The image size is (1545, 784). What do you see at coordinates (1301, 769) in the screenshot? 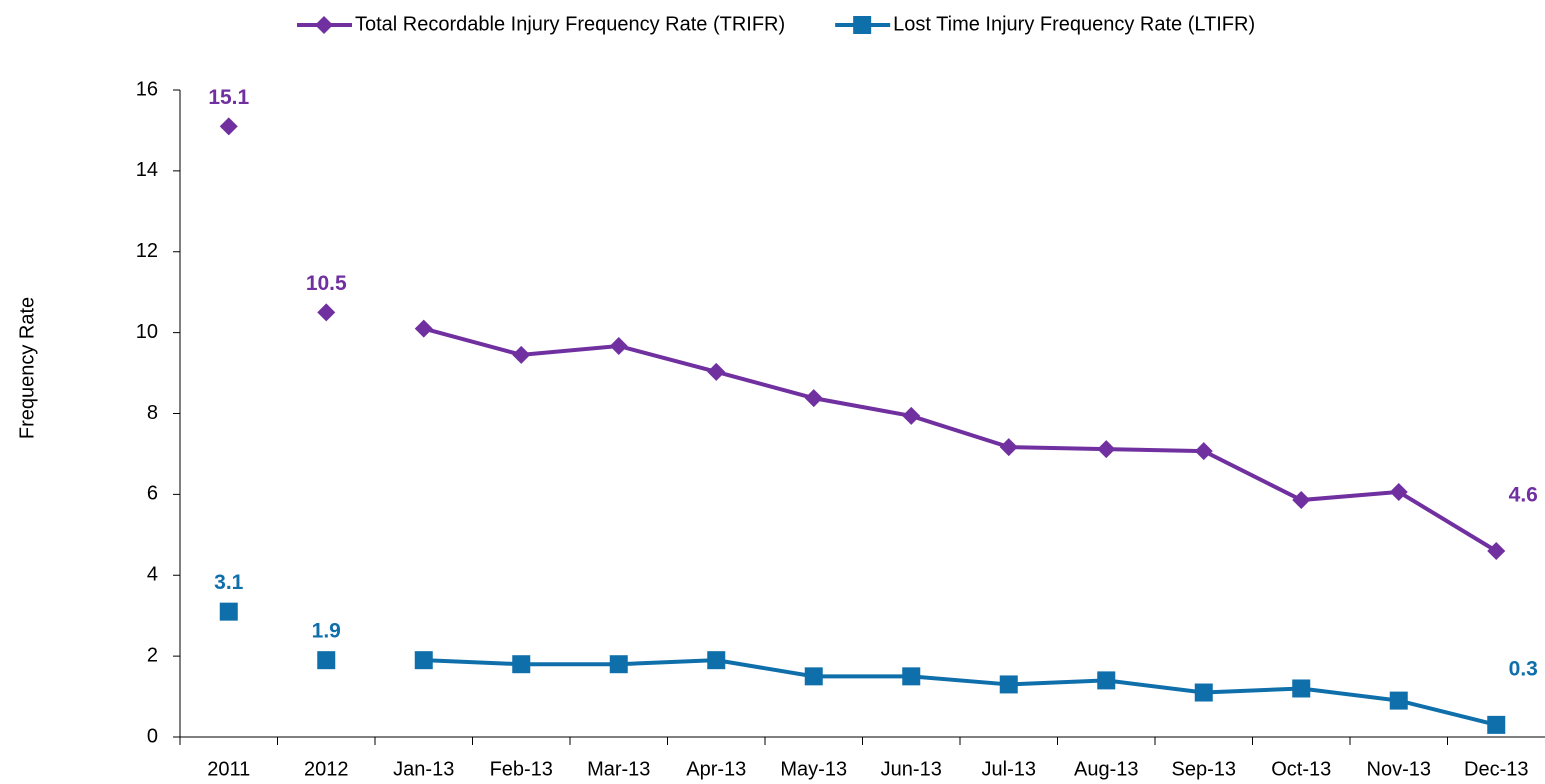
I see `x-tick-label: Oct-13` at bounding box center [1301, 769].